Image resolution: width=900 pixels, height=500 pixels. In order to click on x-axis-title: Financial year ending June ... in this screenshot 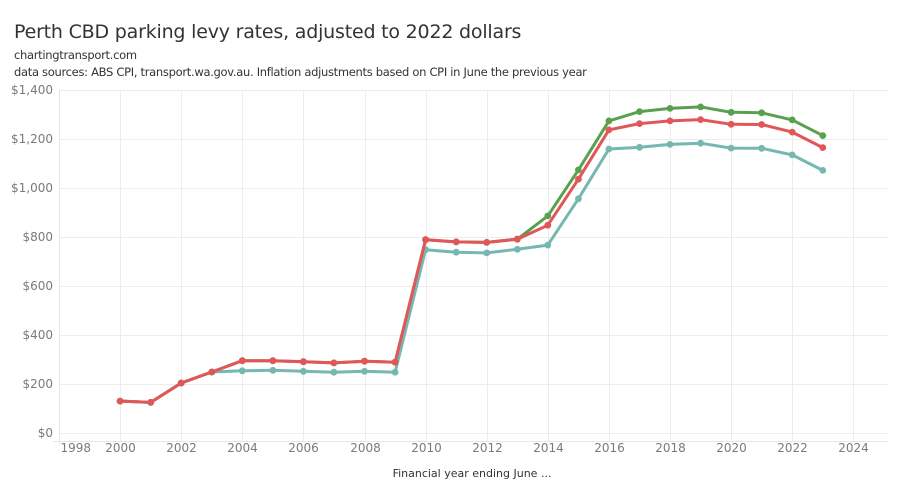, I will do `click(472, 473)`.